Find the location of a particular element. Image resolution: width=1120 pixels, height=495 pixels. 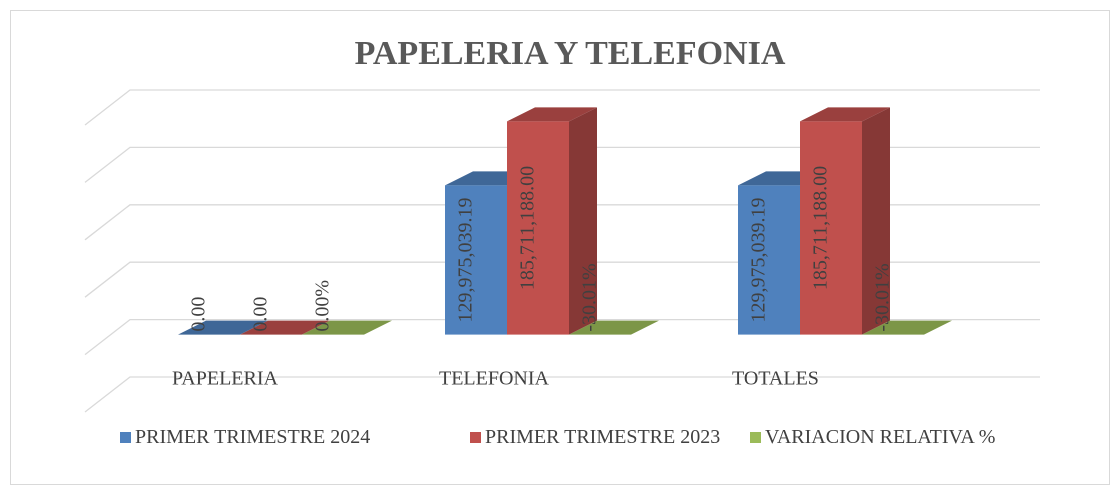

legend-label: VARIACION RELATIVA % is located at coordinates (880, 437).